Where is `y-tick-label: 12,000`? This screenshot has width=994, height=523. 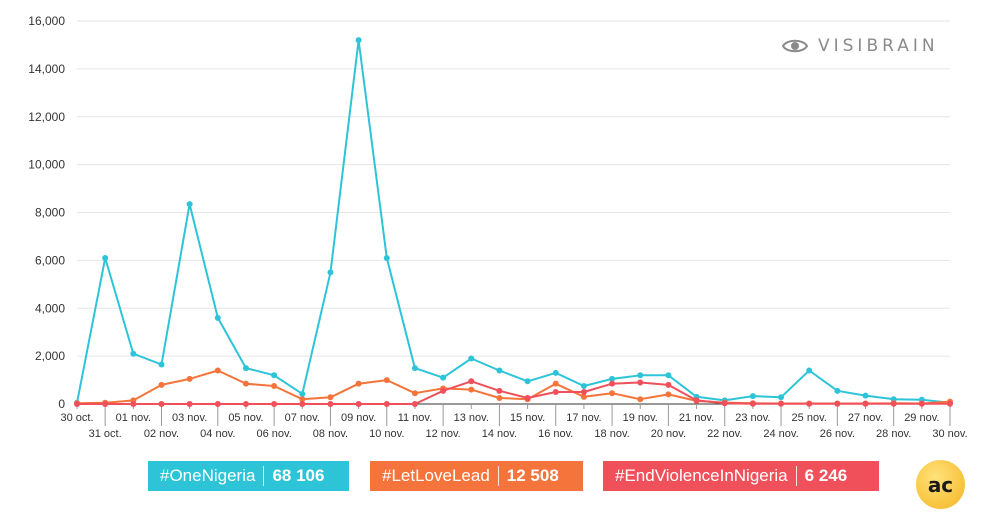
y-tick-label: 12,000 is located at coordinates (46, 117).